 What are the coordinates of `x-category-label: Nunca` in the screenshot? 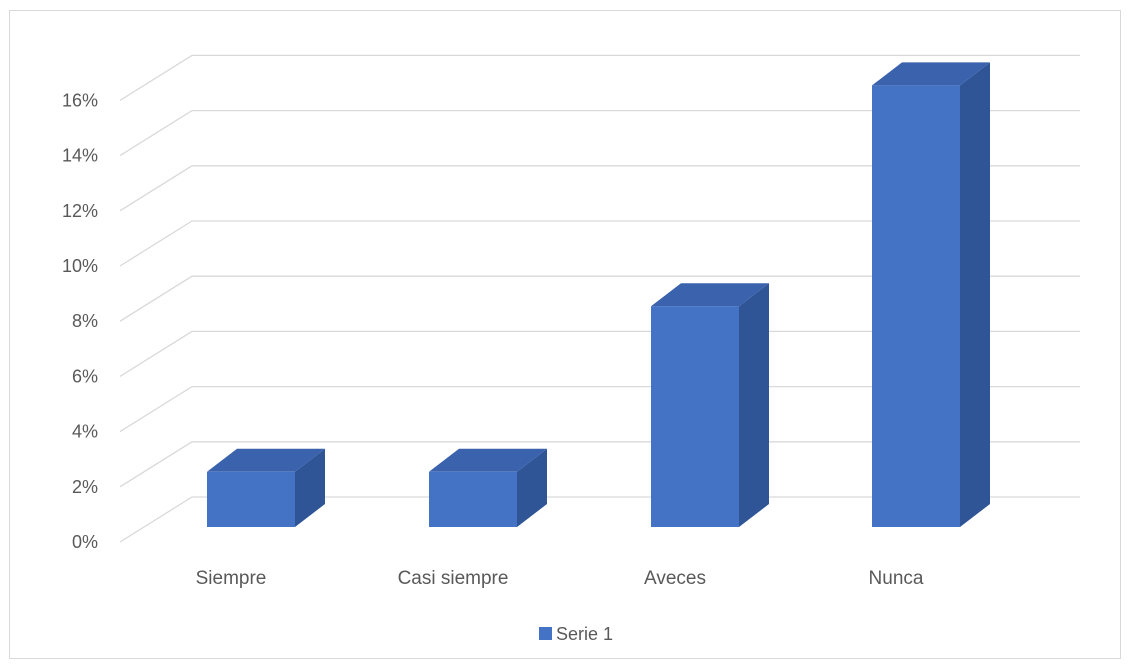 It's located at (896, 578).